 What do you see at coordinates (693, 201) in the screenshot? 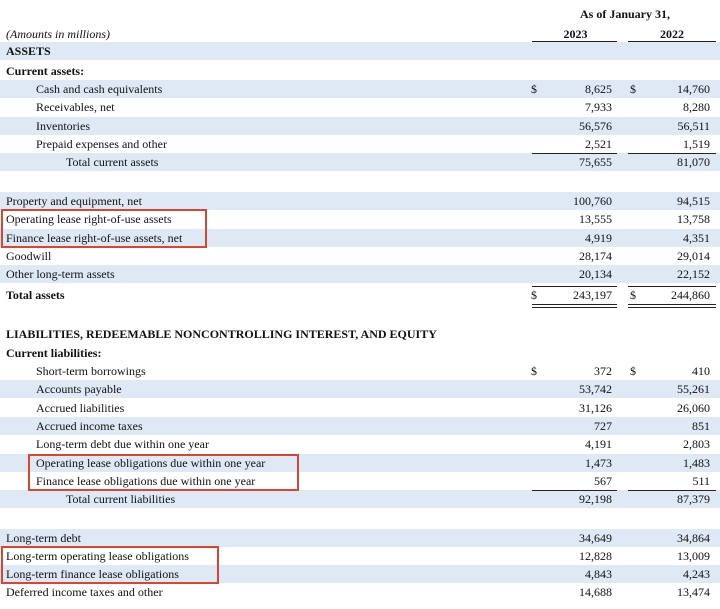
I see `value-2022: 94,515` at bounding box center [693, 201].